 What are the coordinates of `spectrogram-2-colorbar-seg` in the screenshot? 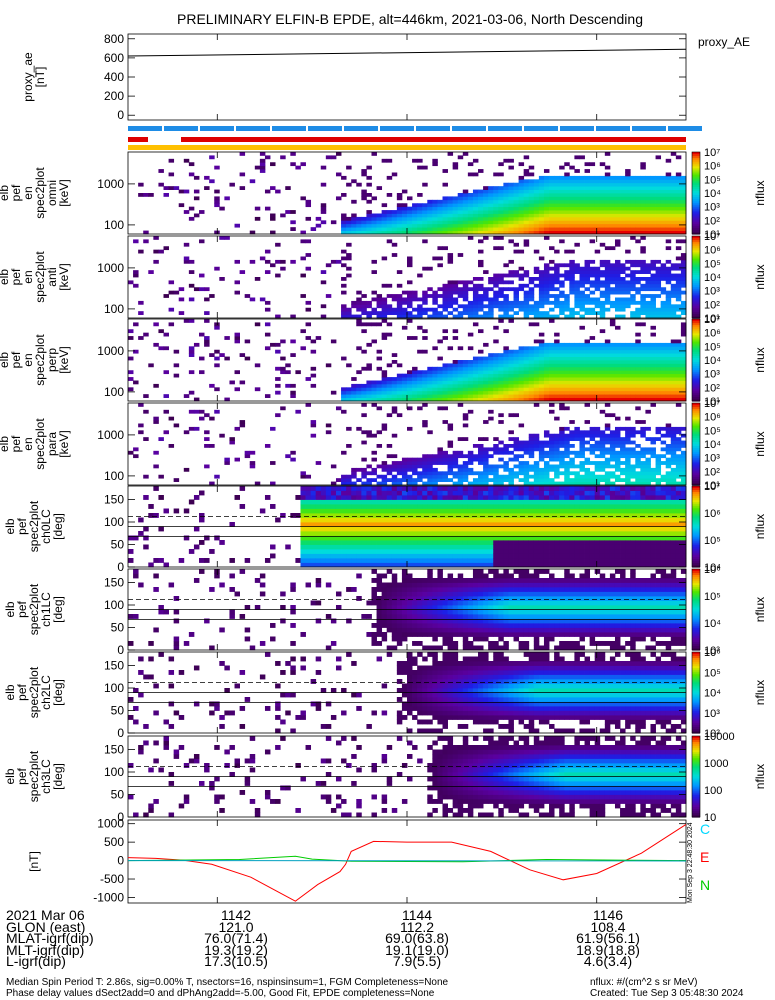 It's located at (696, 280).